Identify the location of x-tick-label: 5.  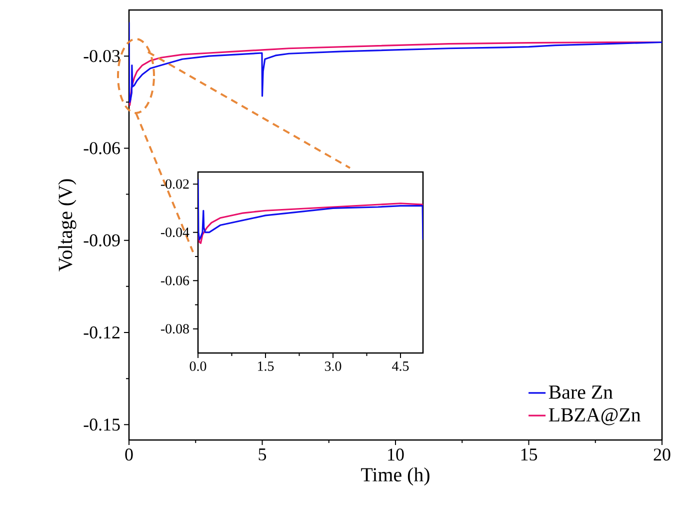
(262, 454).